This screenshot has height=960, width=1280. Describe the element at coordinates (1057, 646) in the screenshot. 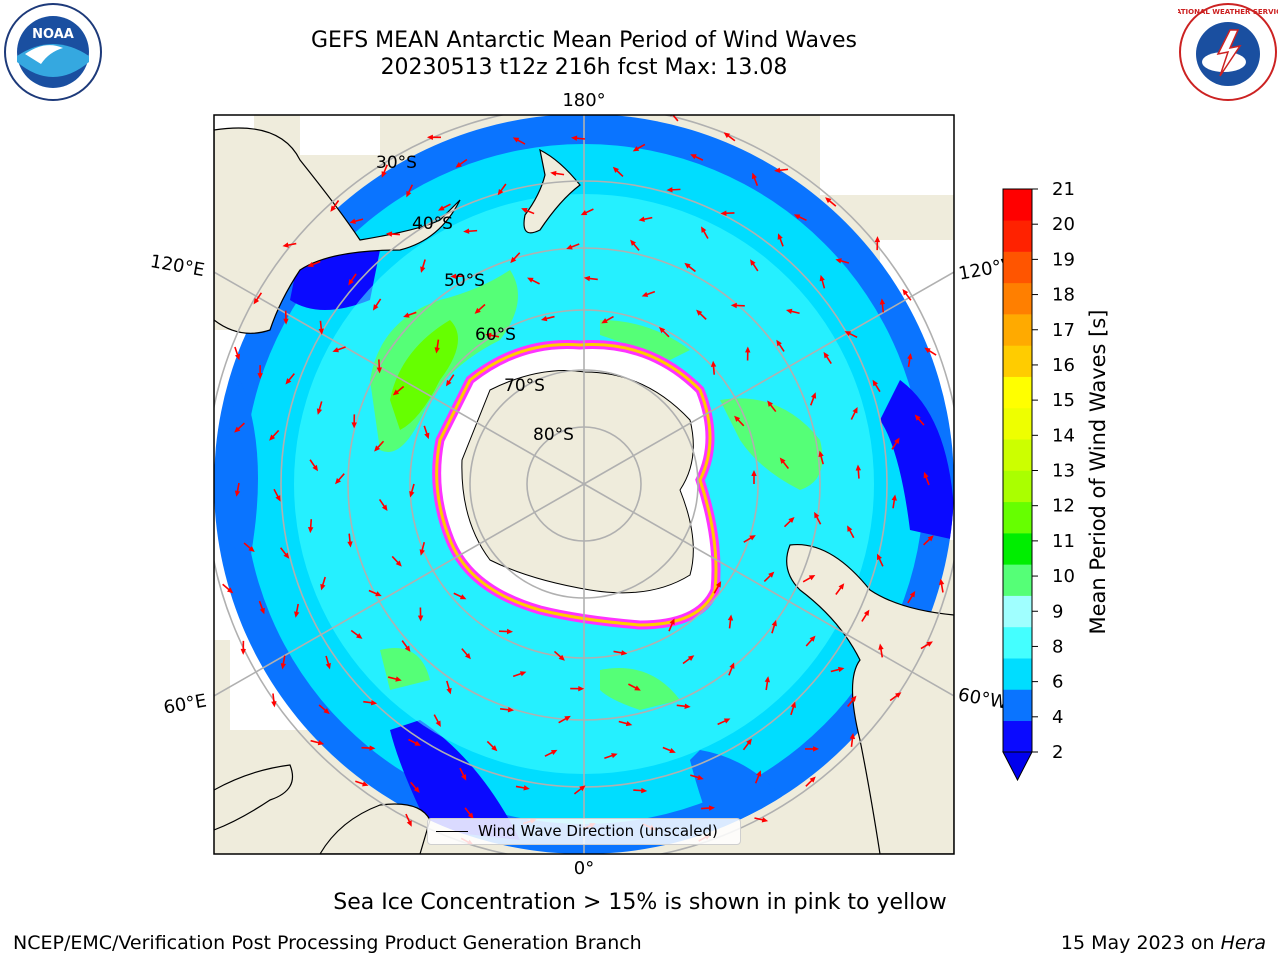

I see `colorbar-tick-label: 8` at that location.